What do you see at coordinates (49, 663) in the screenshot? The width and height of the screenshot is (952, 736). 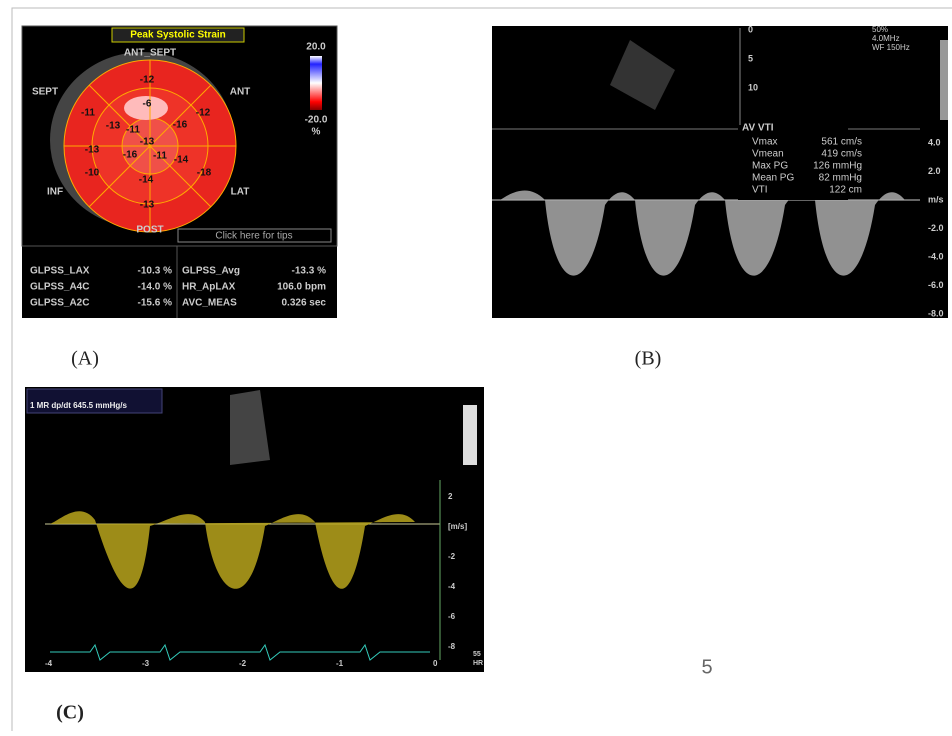 I see `time-tick: -4` at bounding box center [49, 663].